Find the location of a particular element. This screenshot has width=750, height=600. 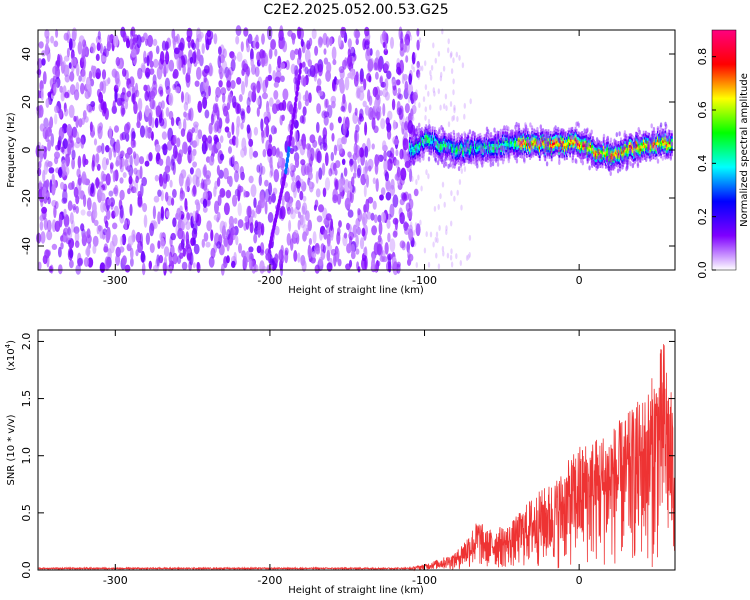

colorbar-label: Normalized spectral amplitude is located at coordinates (744, 150).